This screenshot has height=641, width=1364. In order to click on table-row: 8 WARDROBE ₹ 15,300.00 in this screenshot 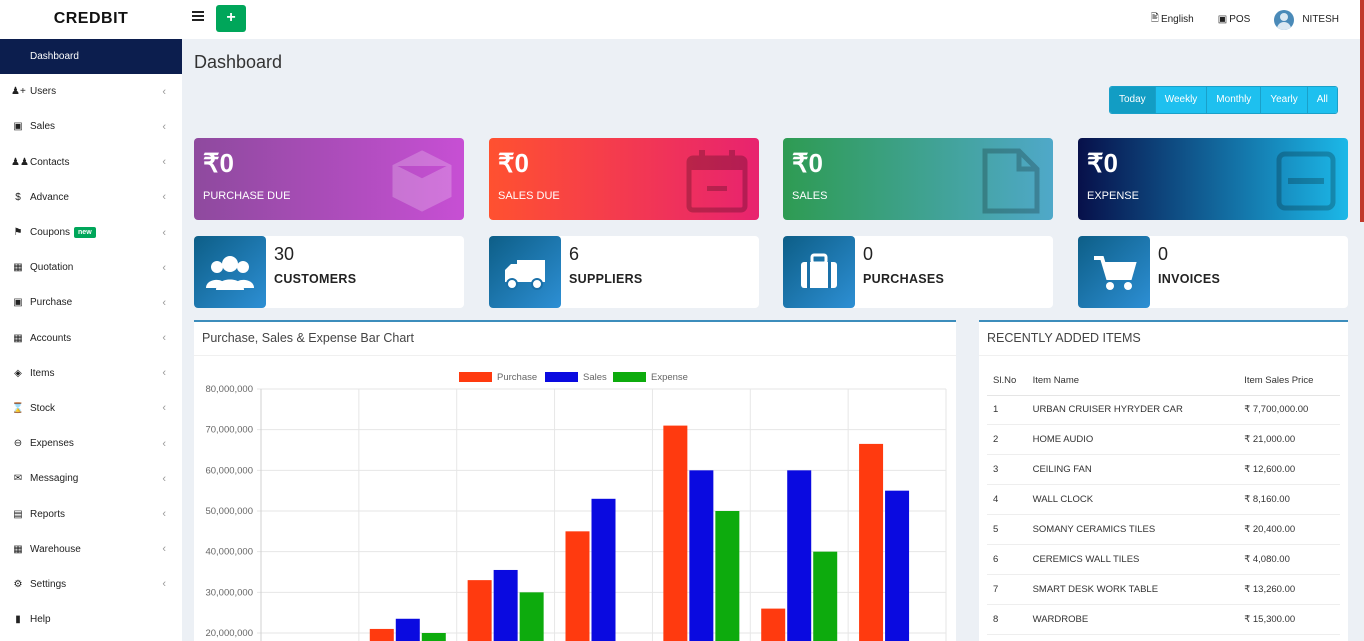, I will do `click(1163, 619)`.